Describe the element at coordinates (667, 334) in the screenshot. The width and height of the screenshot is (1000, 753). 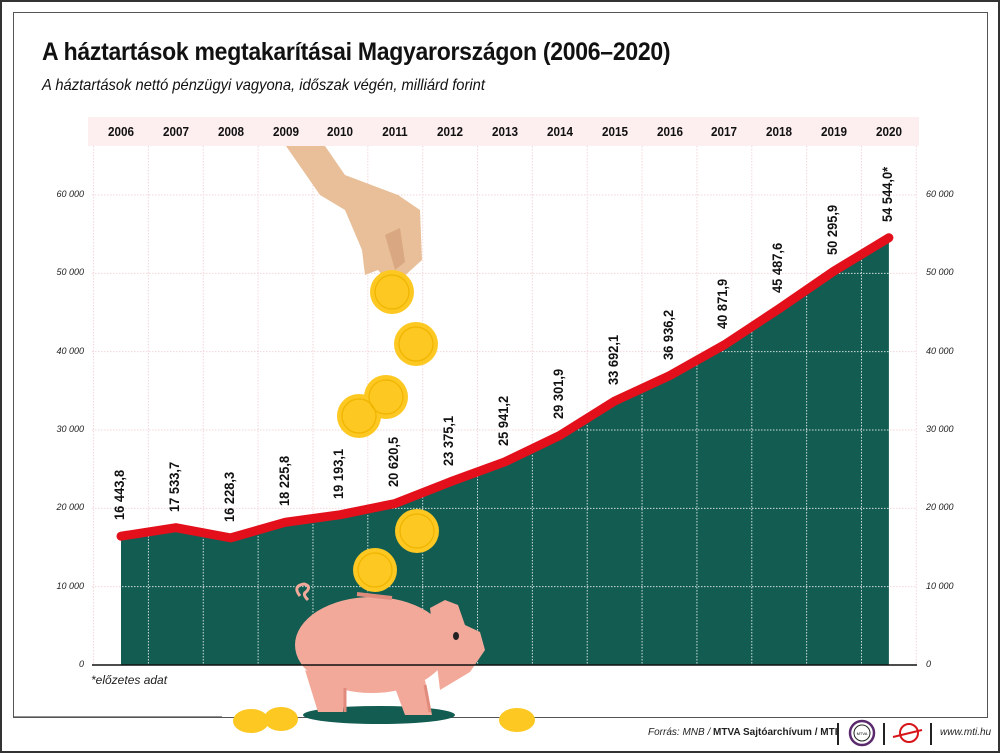
I see `data-label: 36 936,2` at that location.